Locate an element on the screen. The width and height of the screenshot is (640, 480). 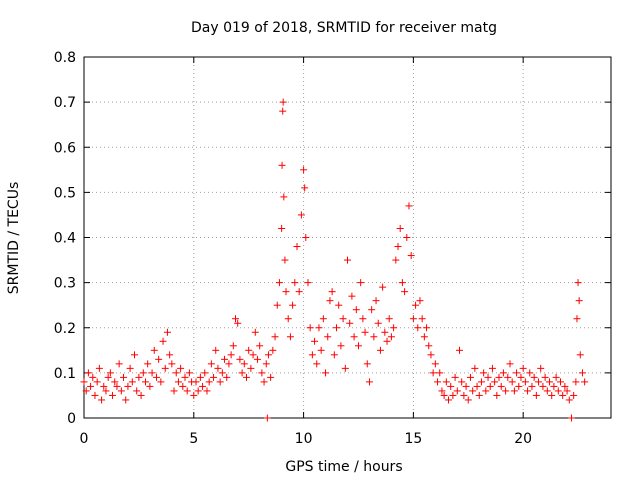
y-tick-label: 0.4 is located at coordinates (65, 239).